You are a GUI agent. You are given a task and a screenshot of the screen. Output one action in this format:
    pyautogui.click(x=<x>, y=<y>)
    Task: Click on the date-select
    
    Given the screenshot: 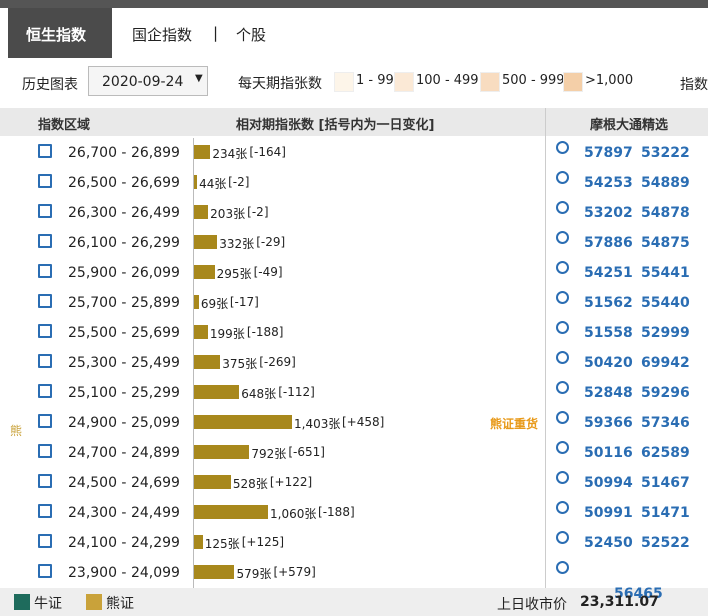 What is the action you would take?
    pyautogui.click(x=148, y=81)
    